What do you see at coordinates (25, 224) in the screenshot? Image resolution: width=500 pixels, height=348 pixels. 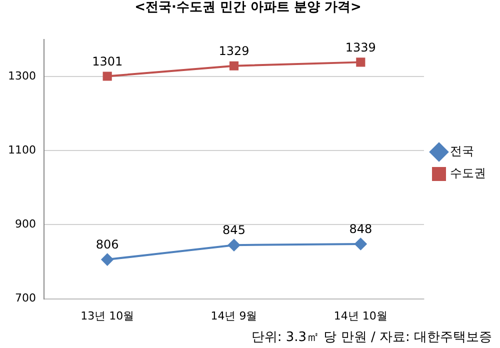 I see `y-tick-label: 900` at bounding box center [25, 224].